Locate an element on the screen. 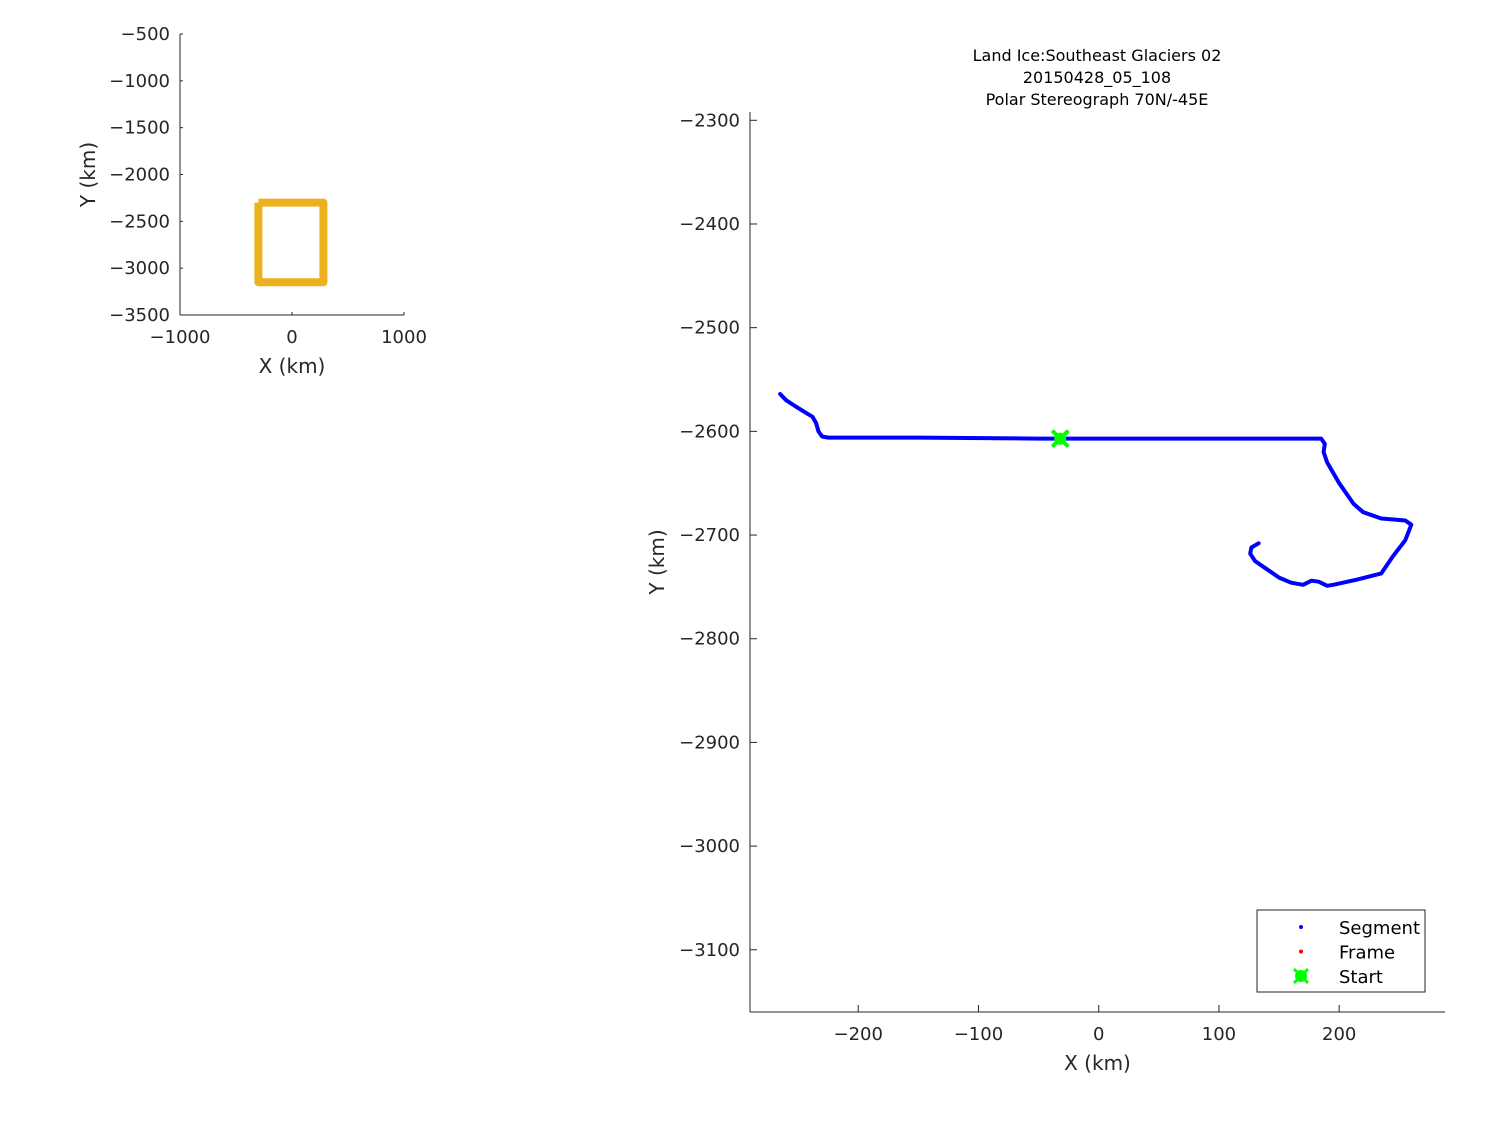 This screenshot has height=1125, width=1500. y-tick-label: −2300 is located at coordinates (709, 120).